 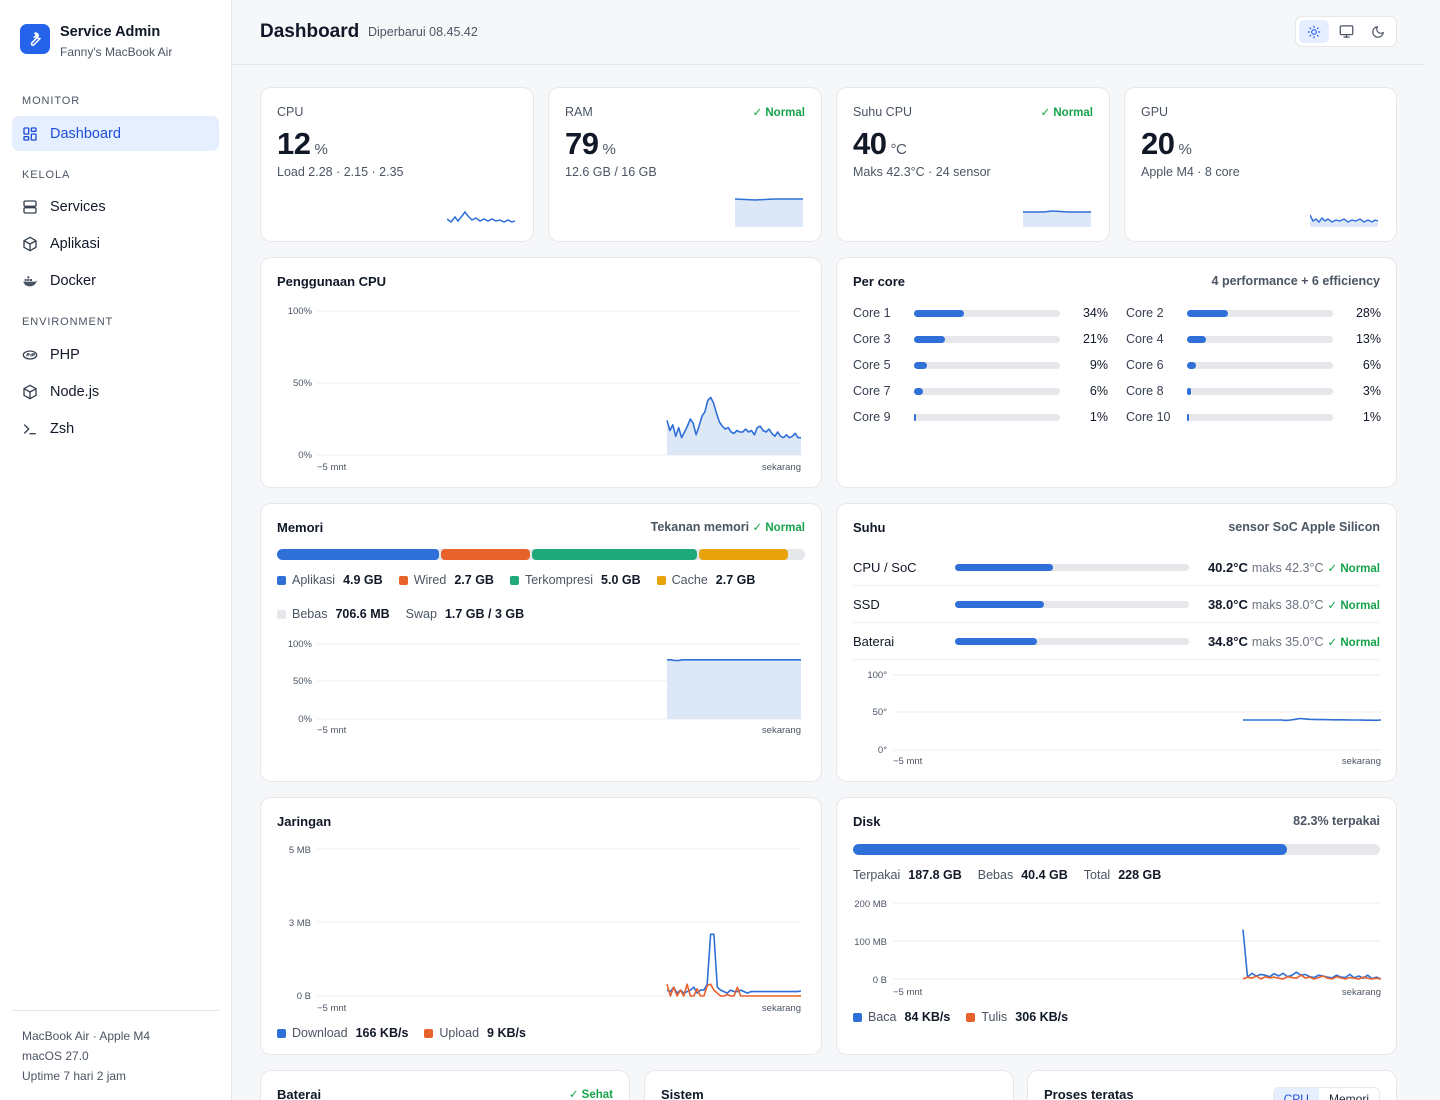 What do you see at coordinates (1326, 1093) in the screenshot?
I see `process-sort-tabs: CPU Memori` at bounding box center [1326, 1093].